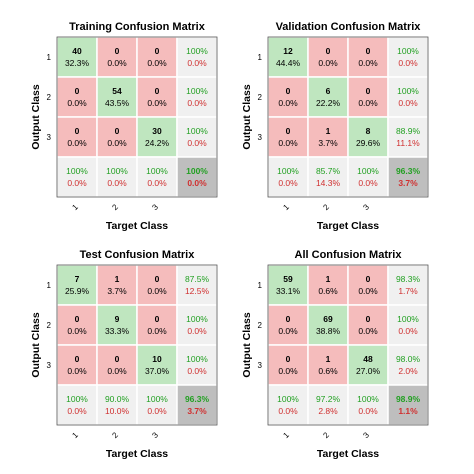  I want to click on row-error-rate: 12.5%, so click(197, 291).